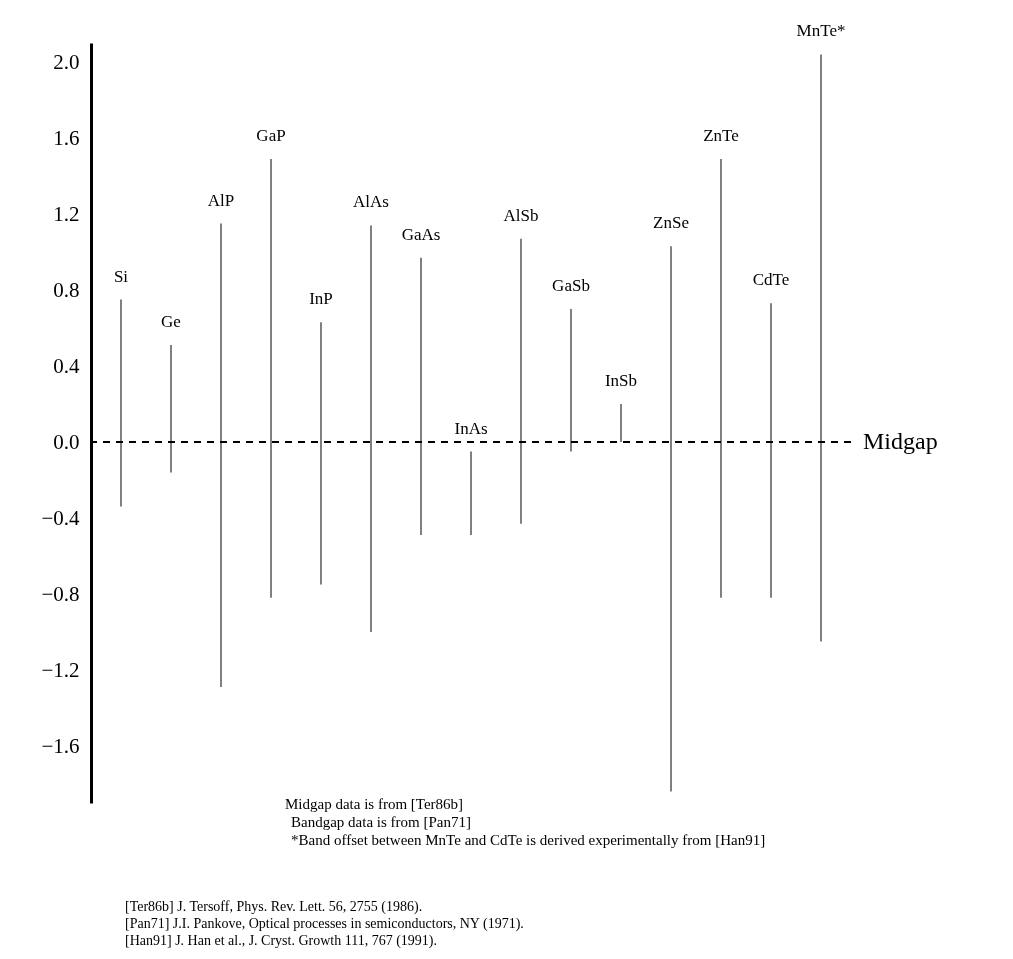  What do you see at coordinates (60, 593) in the screenshot?
I see `y-tick-label: −0.8` at bounding box center [60, 593].